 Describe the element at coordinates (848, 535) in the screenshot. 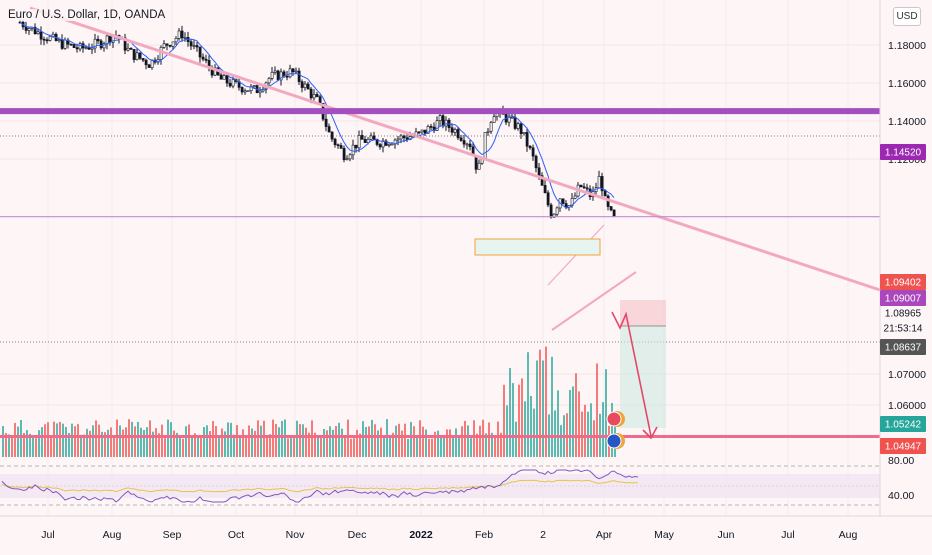

I see `x-tick-label: Aug` at that location.